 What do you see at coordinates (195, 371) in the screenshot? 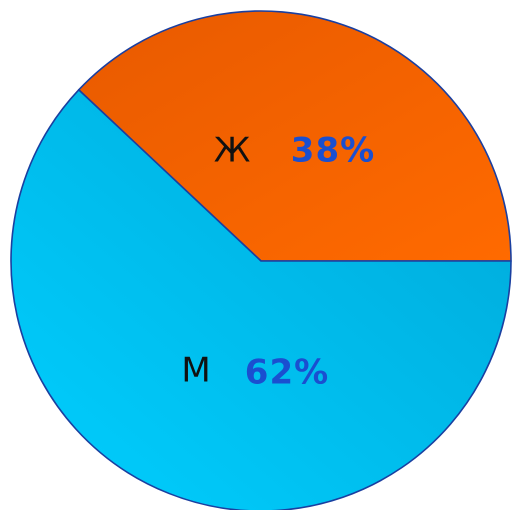
I see `slice-category-label: М` at bounding box center [195, 371].